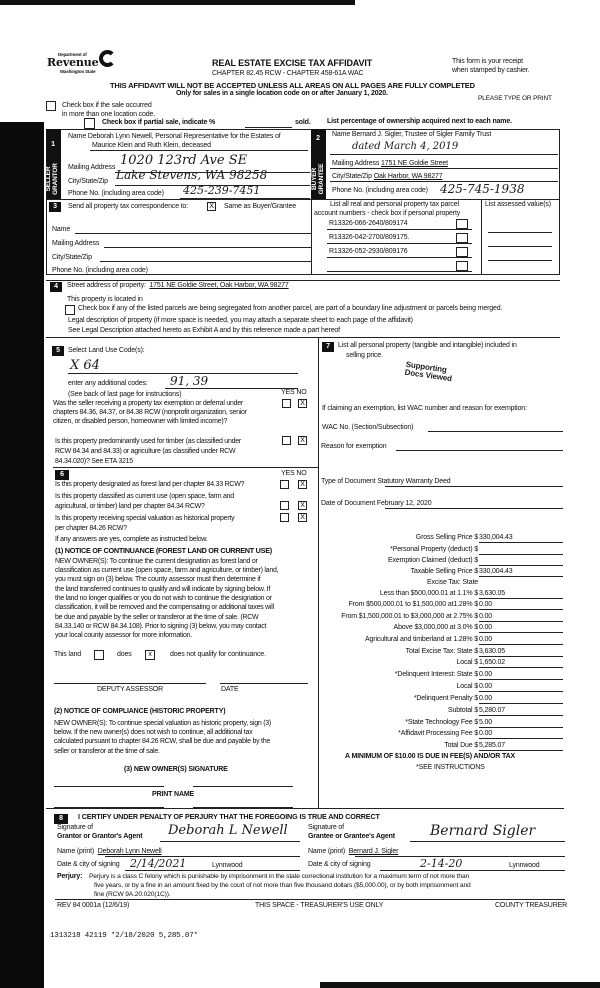 The width and height of the screenshot is (600, 988). Describe the element at coordinates (373, 851) in the screenshot. I see `grantee-printed-name: Bernard J. Sigler` at that location.